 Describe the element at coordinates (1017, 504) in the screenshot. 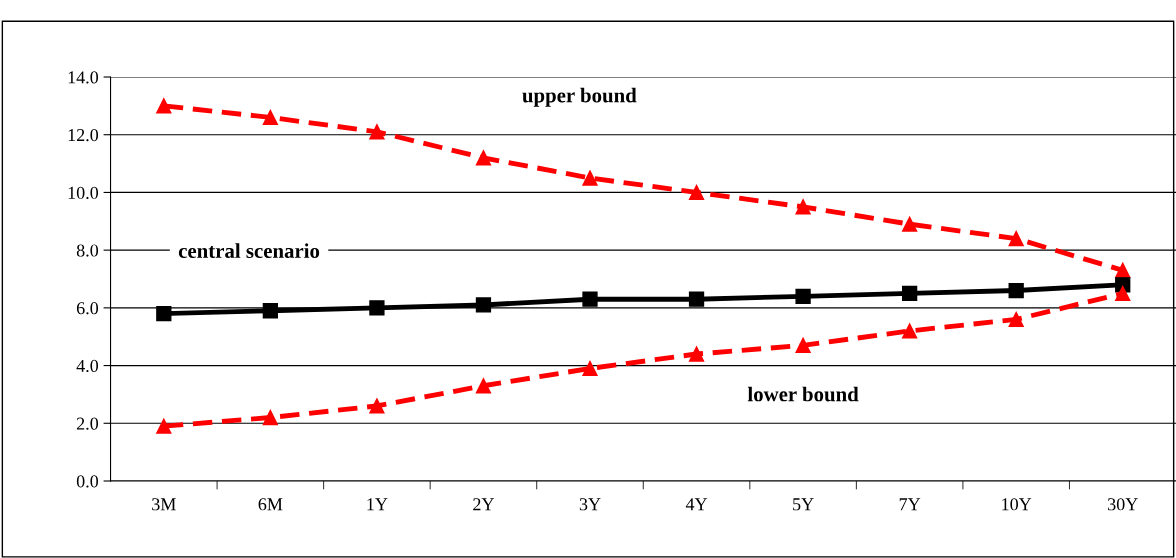

I see `x-tick-label: 10Y` at that location.